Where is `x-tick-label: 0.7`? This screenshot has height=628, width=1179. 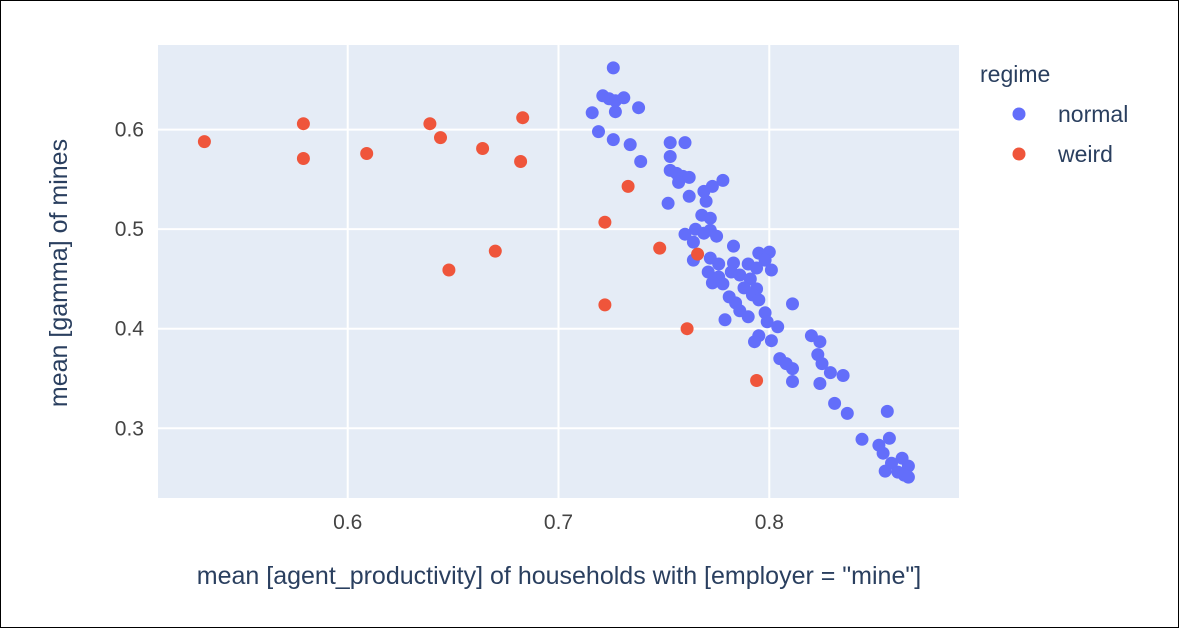 x-tick-label: 0.7 is located at coordinates (558, 522).